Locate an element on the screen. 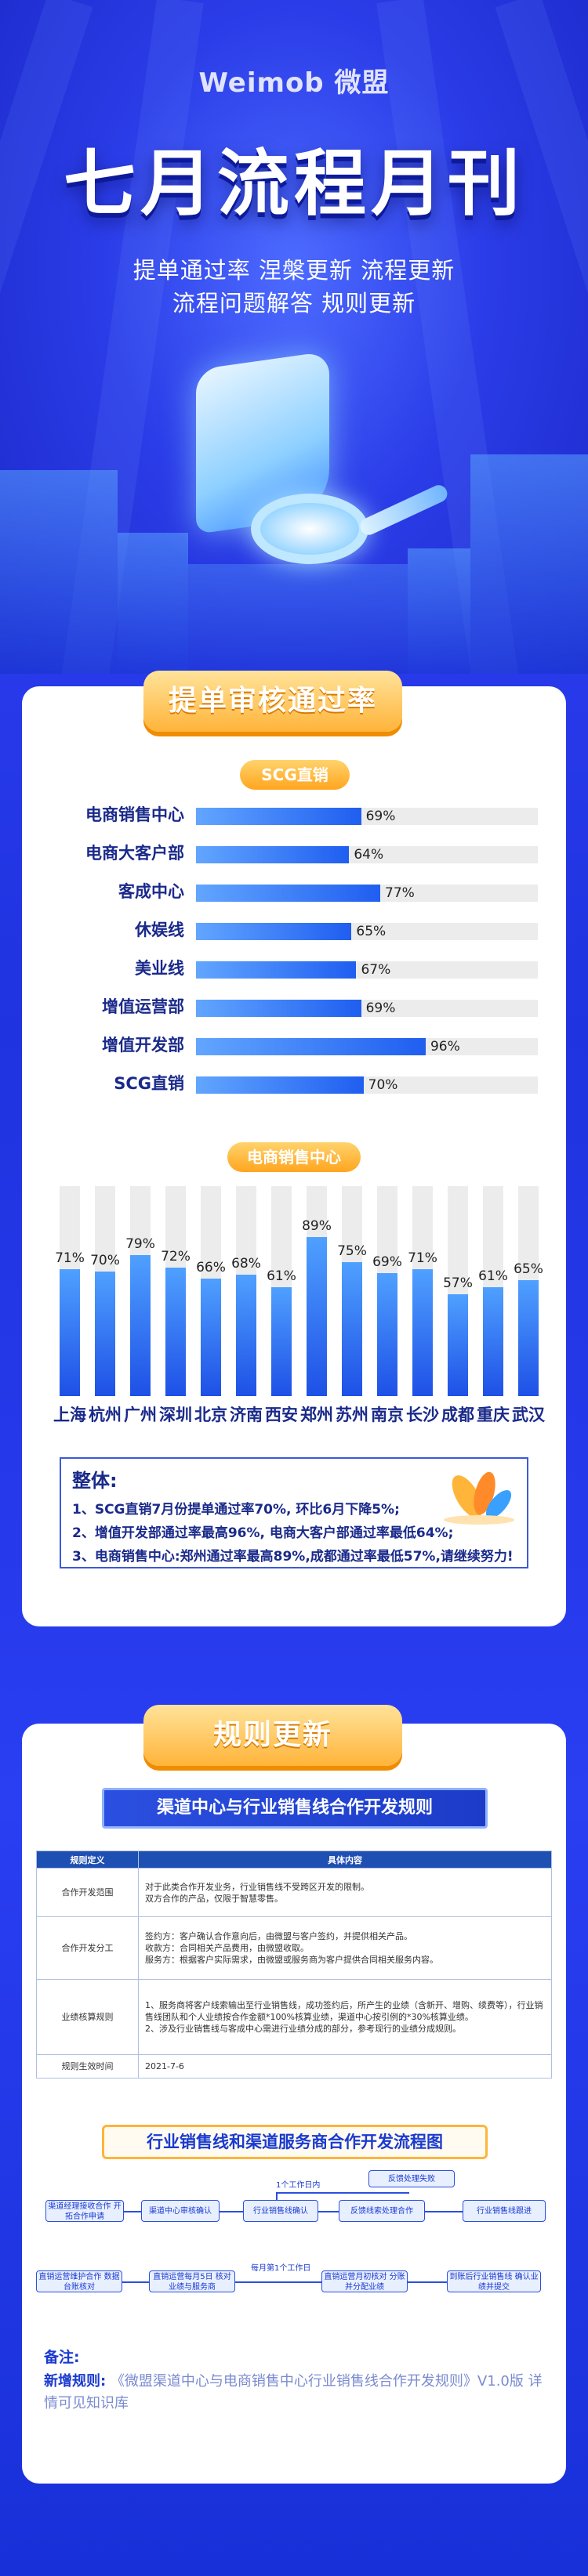 This screenshot has height=2576, width=588. hbar-value: 65% is located at coordinates (371, 932).